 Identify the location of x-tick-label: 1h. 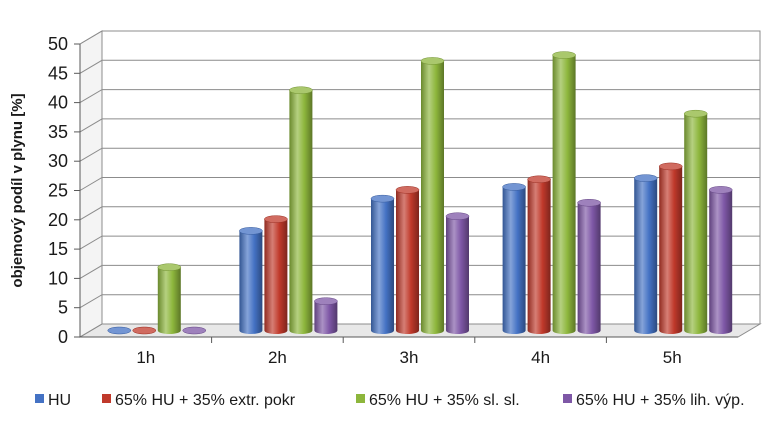
(145, 357).